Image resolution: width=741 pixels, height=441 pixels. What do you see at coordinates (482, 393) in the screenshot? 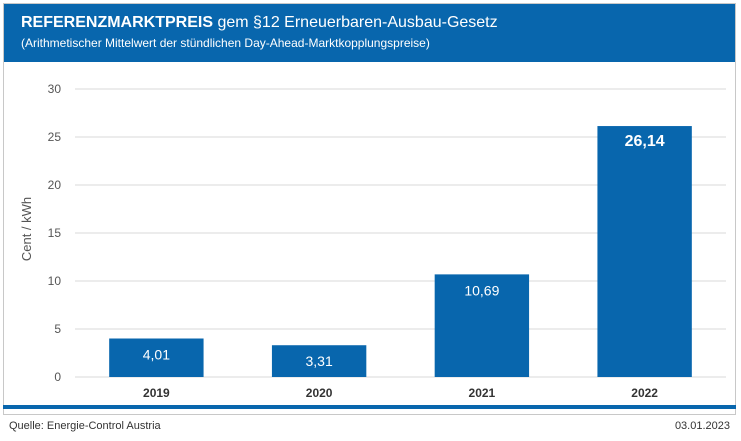
I see `x-tick-label: 2021` at bounding box center [482, 393].